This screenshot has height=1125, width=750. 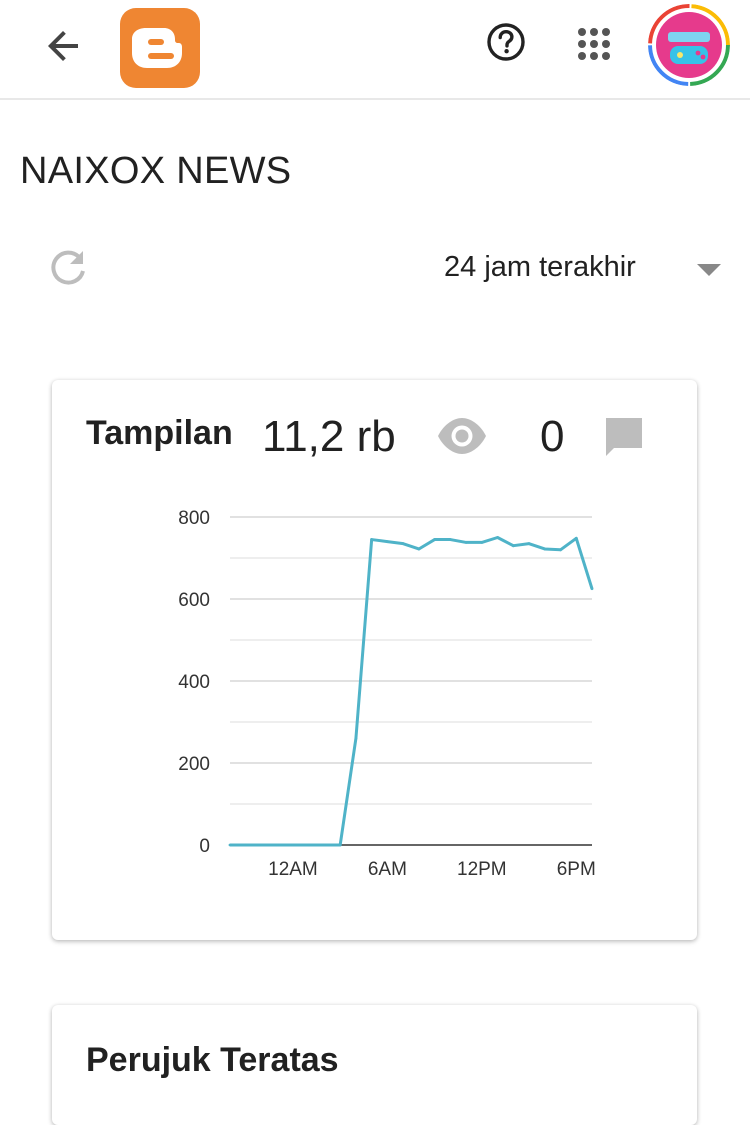 I want to click on y-tick-label: 0, so click(x=204, y=846).